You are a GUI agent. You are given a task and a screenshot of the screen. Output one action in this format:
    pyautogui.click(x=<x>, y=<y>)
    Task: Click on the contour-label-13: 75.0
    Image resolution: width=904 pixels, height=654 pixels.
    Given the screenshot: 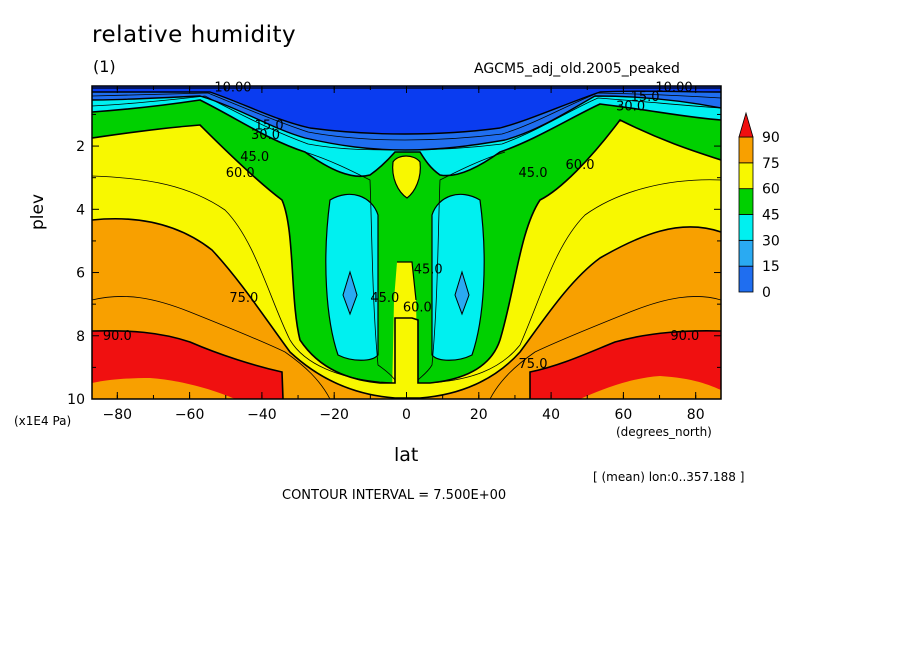 What is the action you would take?
    pyautogui.click(x=243, y=298)
    